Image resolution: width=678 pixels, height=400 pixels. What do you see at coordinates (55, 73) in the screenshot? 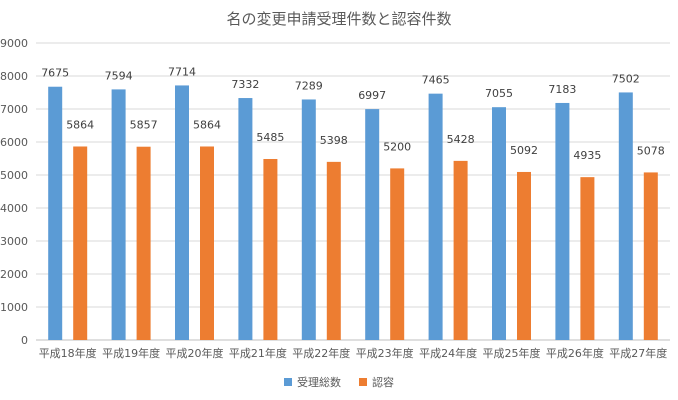
I see `data-label-received: 7675` at bounding box center [55, 73].